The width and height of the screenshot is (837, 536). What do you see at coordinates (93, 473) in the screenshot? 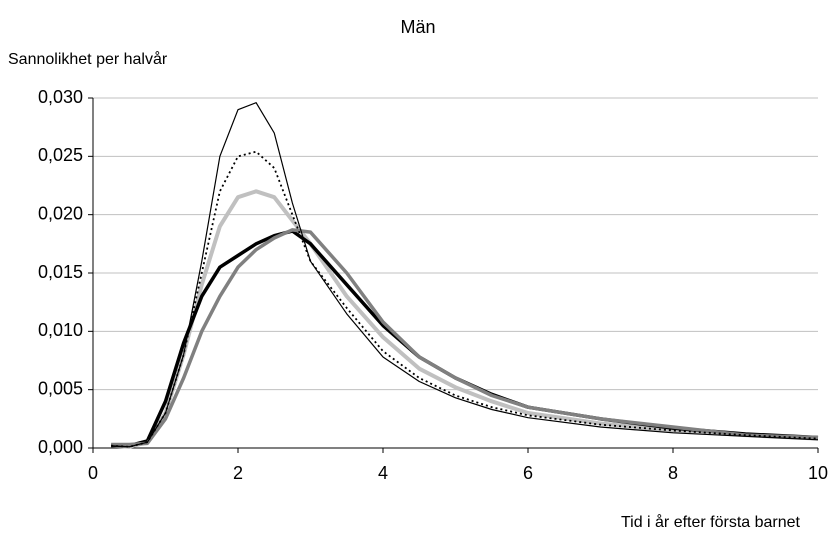
I see `x-tick-label: 0` at bounding box center [93, 473].